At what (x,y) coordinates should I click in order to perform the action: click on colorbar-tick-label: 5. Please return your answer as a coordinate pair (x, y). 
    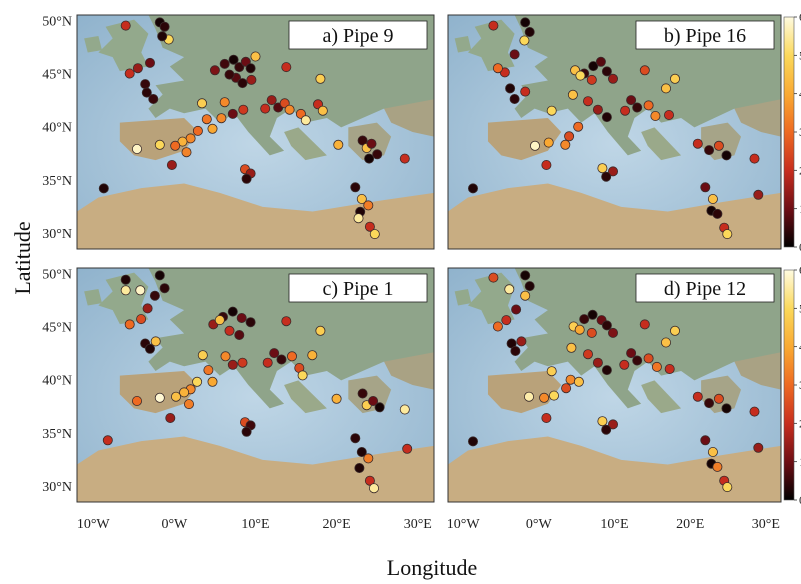
    Looking at the image, I should click on (800, 55).